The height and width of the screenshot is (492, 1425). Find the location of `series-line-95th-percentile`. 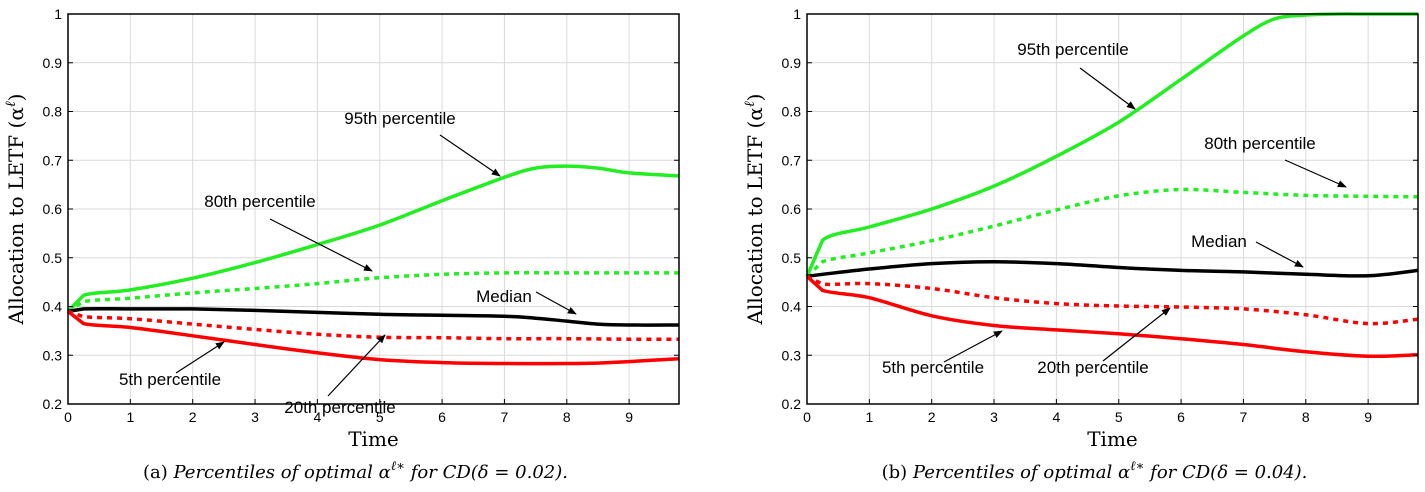

series-line-95th-percentile is located at coordinates (373, 238).